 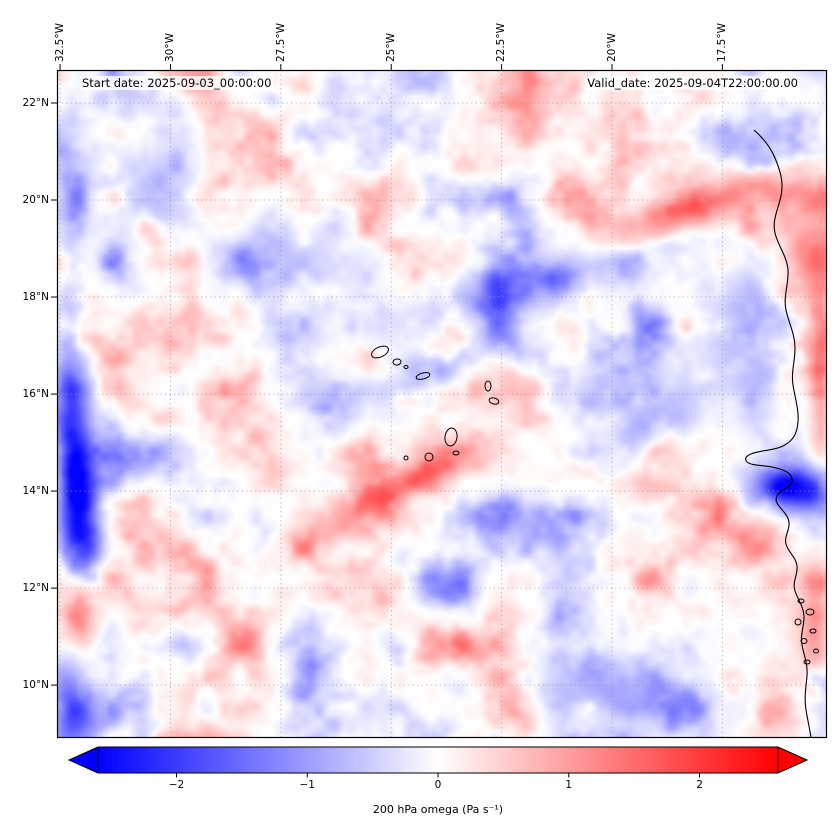 What do you see at coordinates (177, 83) in the screenshot?
I see `start-date-label: Start date: 2025-09-03_00:00:00` at bounding box center [177, 83].